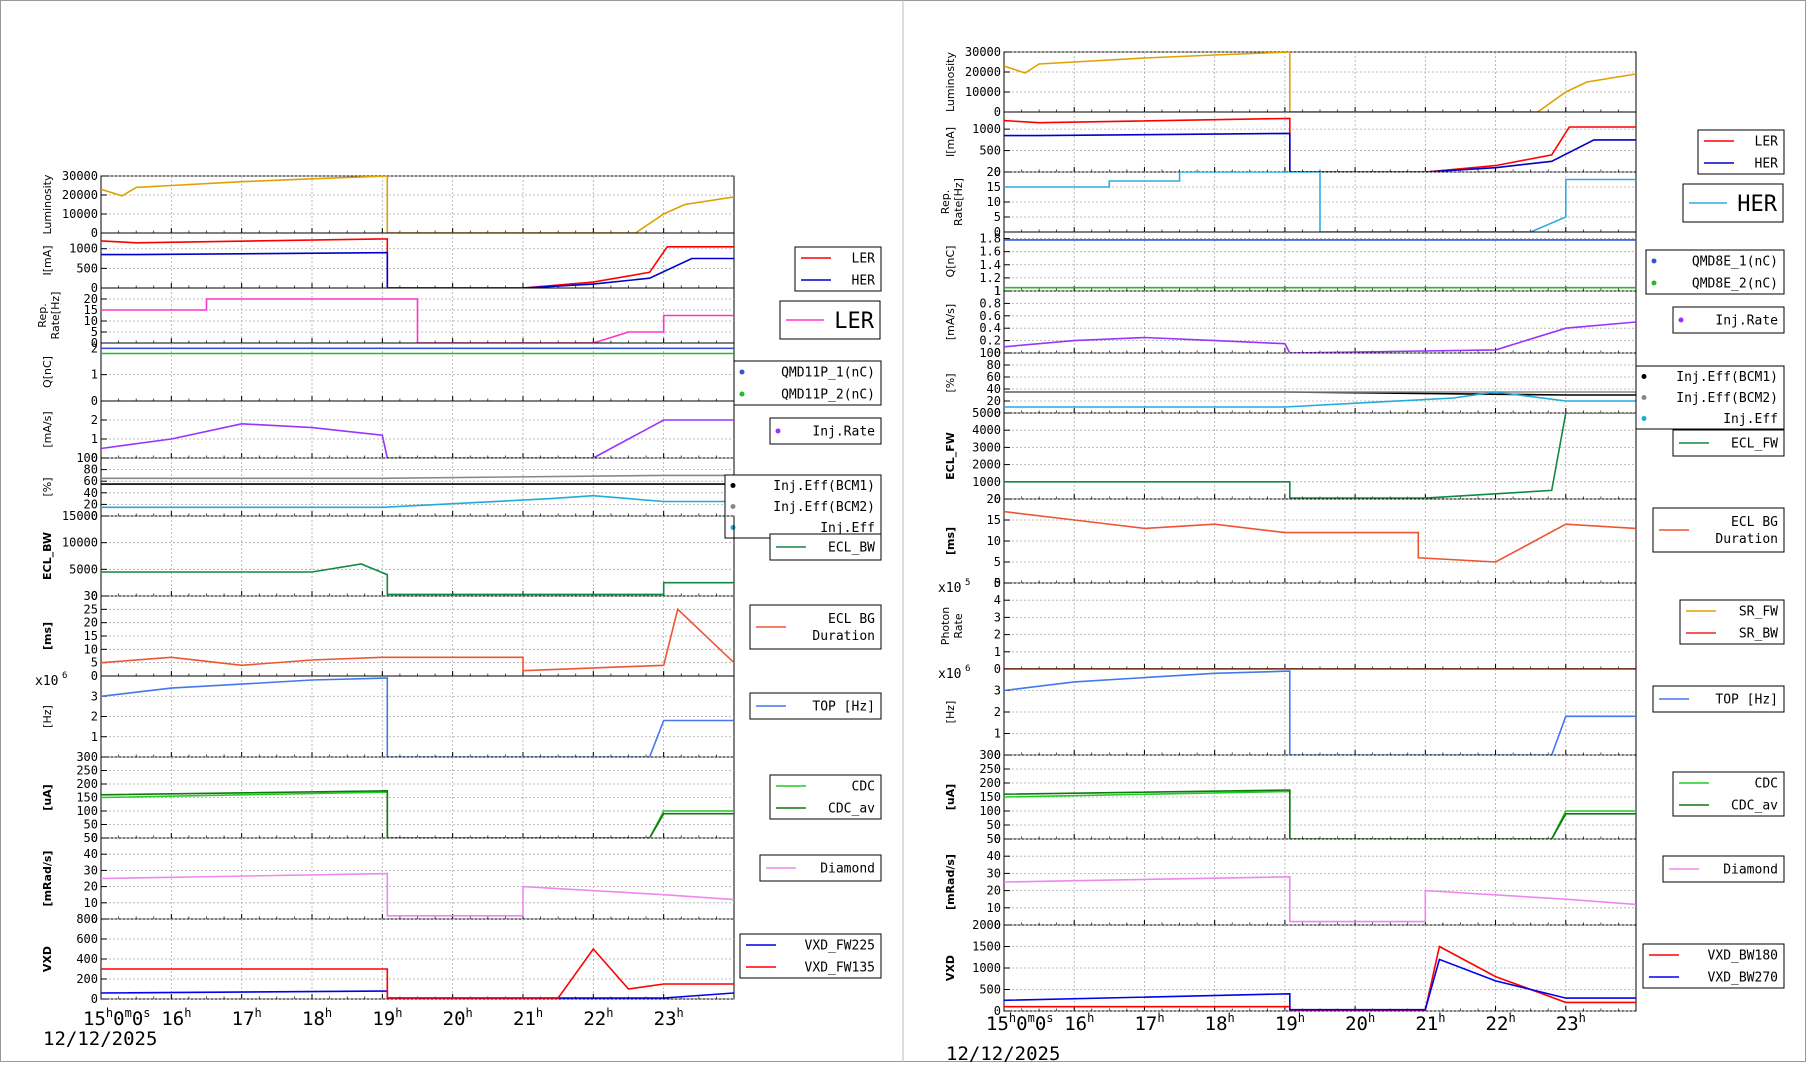  I want to click on y-axis-label: Rate[Hz], so click(55, 316).